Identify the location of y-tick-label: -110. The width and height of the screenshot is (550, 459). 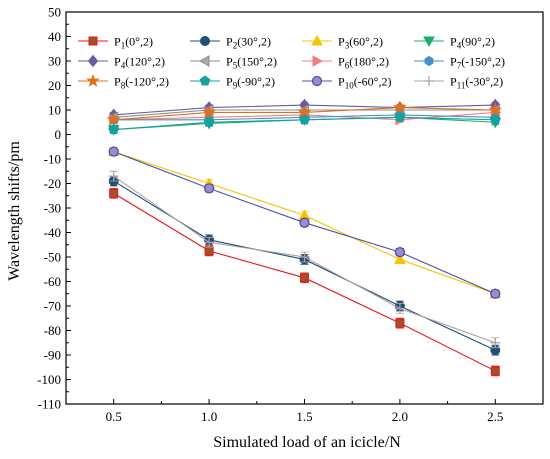
(49, 404).